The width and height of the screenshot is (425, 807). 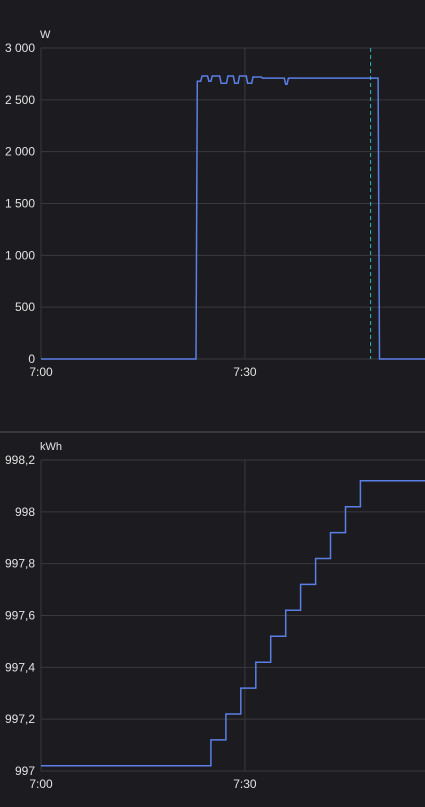 What do you see at coordinates (20, 204) in the screenshot?
I see `y-tick-label: 1 500` at bounding box center [20, 204].